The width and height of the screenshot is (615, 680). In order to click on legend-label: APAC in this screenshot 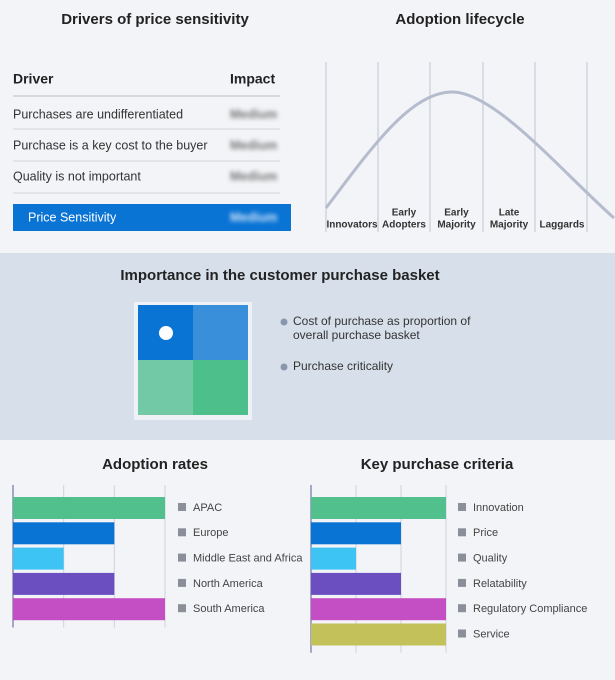, I will do `click(207, 508)`.